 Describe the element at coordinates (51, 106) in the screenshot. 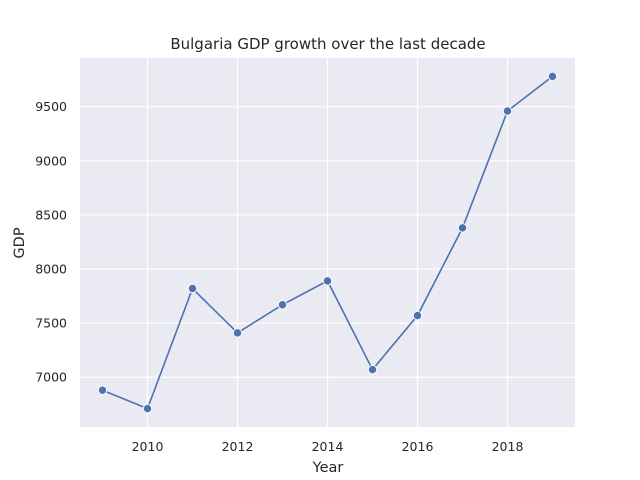

I see `y-tick-label: 9500` at that location.